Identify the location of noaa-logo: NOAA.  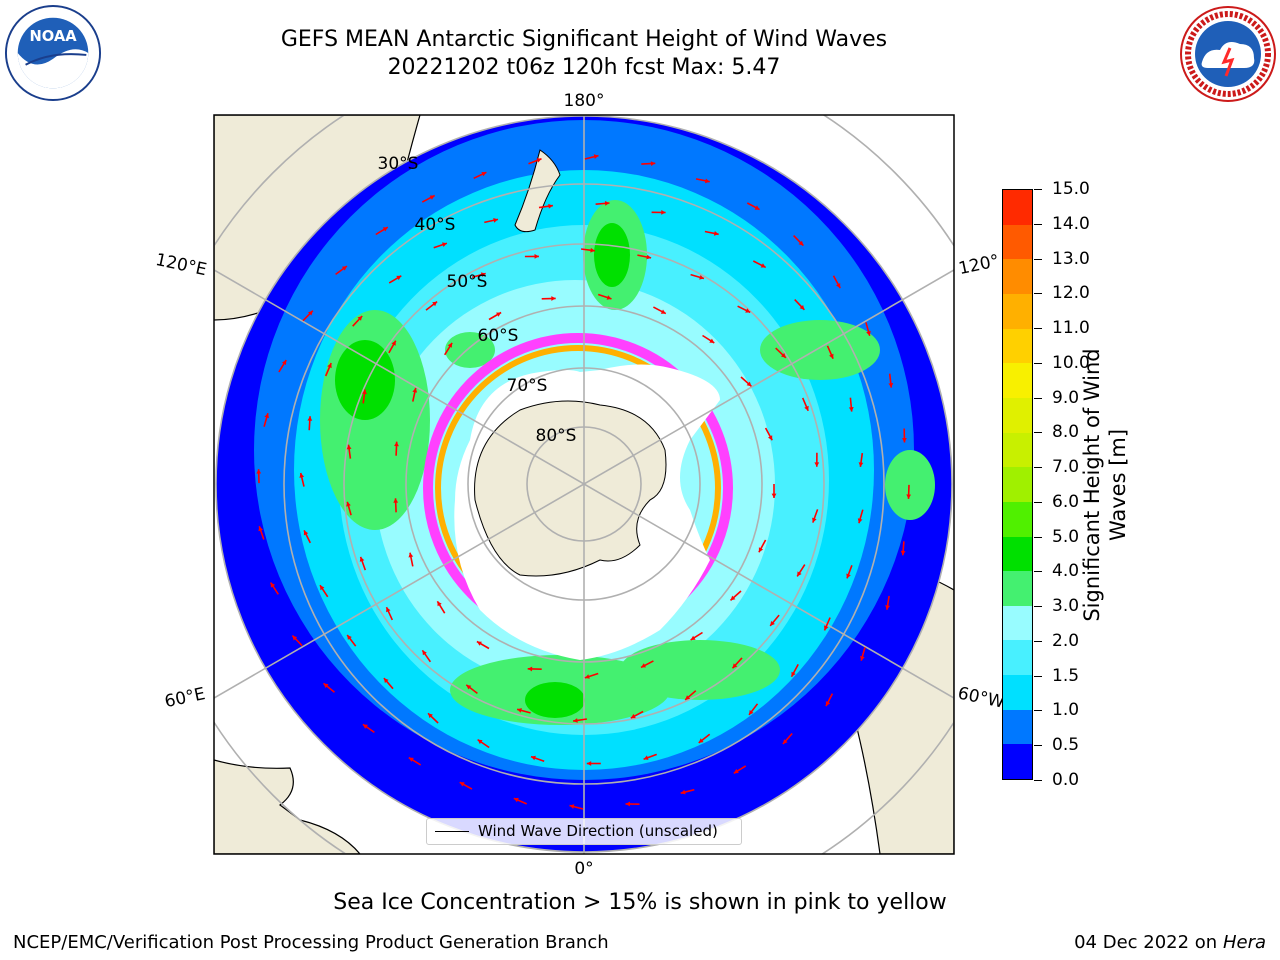
(53, 53).